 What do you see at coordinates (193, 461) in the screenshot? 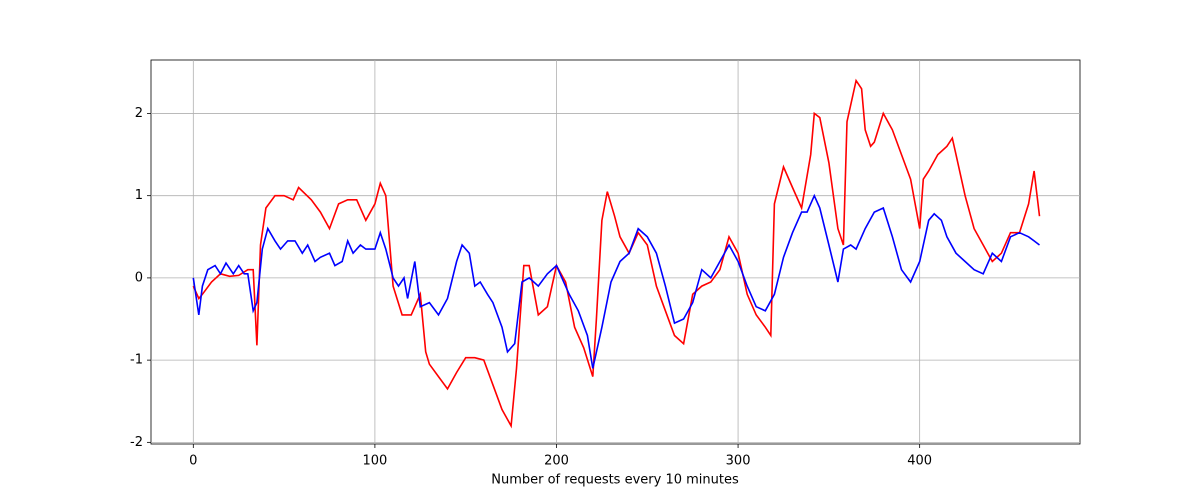
I see `x-tick-label: 0` at bounding box center [193, 461].